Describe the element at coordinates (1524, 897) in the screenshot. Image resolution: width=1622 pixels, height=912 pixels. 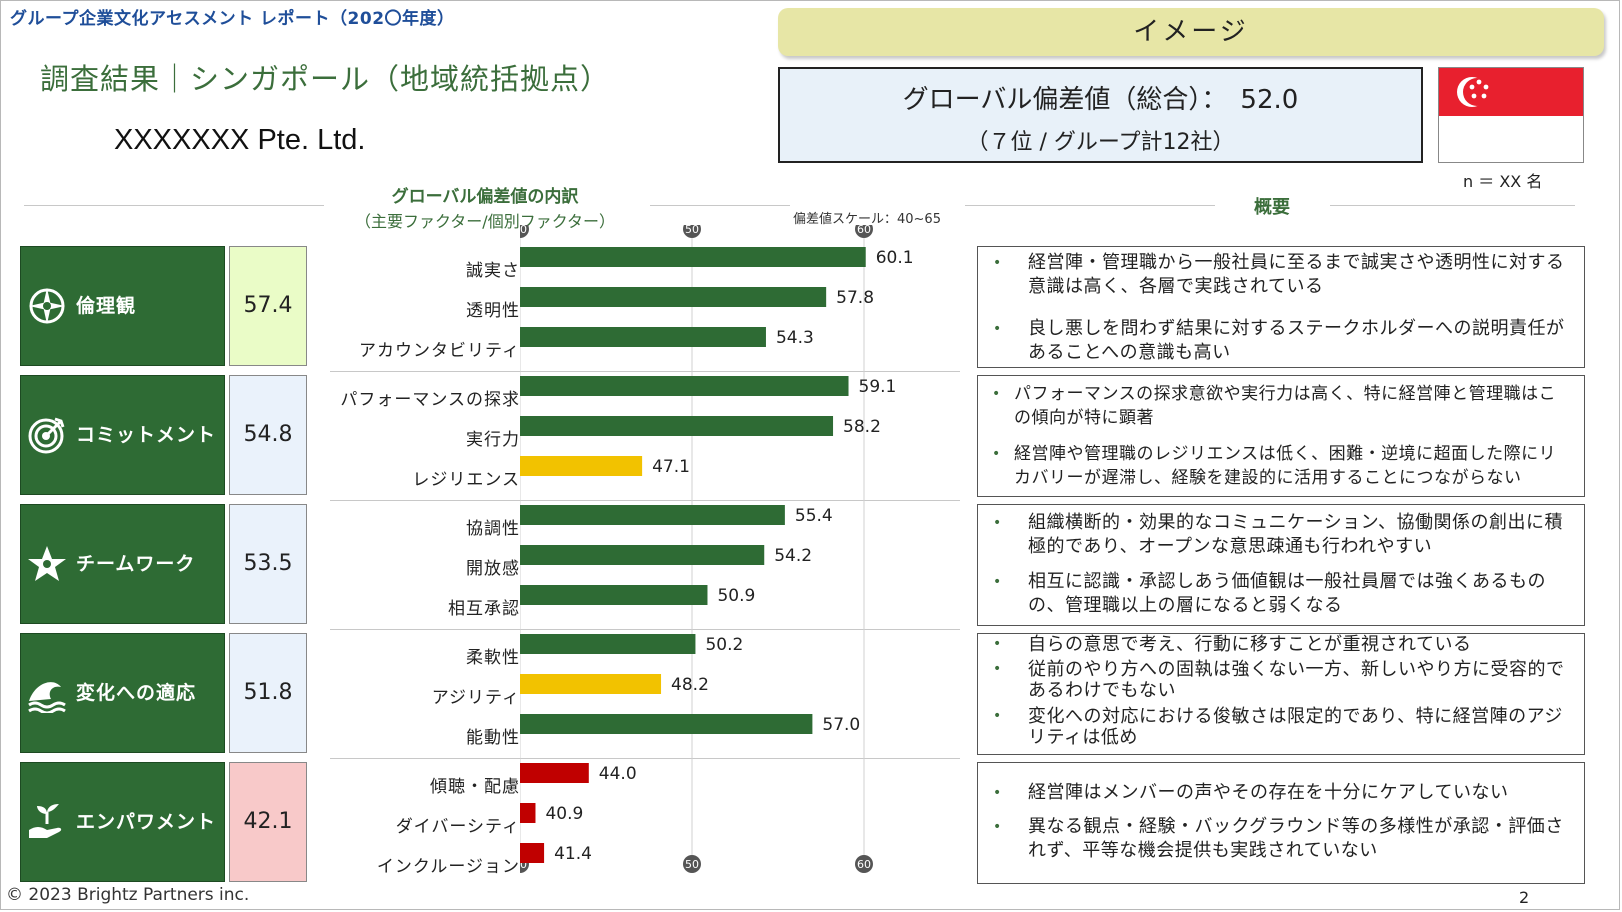
I see `page-number: 2` at that location.